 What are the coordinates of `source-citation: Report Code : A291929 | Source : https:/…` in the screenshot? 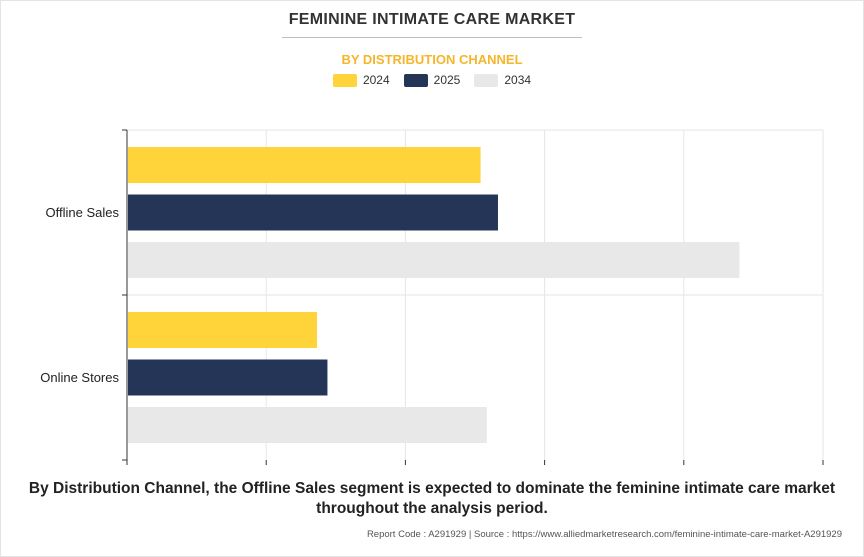 It's located at (604, 534).